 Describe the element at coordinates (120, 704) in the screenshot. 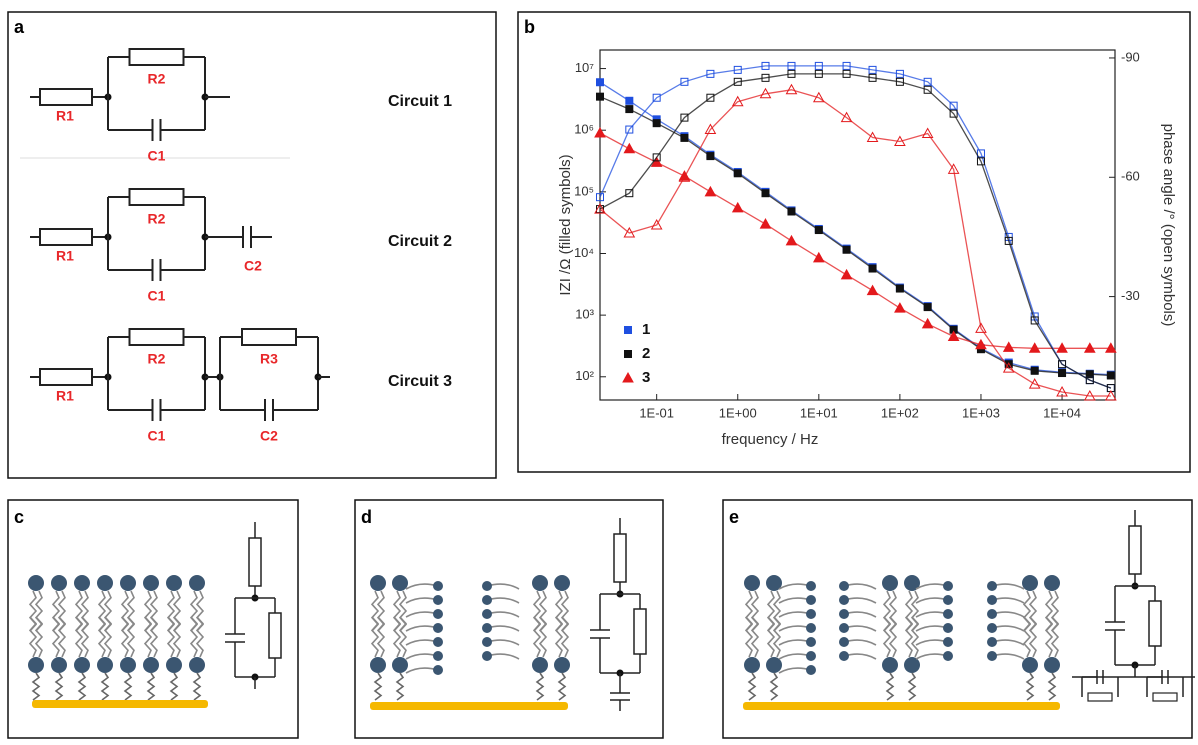

I see `gold-substrate` at that location.